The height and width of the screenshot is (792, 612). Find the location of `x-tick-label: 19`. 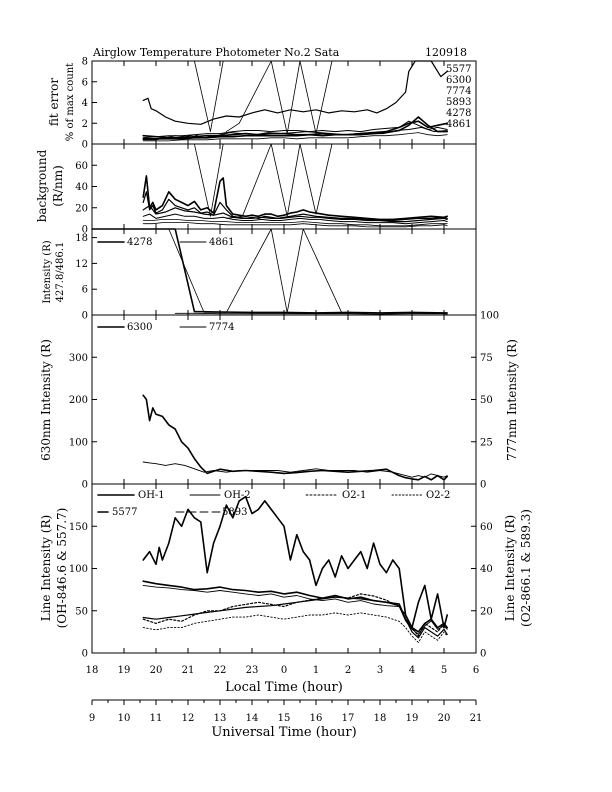

x-tick-label: 19 is located at coordinates (124, 670).